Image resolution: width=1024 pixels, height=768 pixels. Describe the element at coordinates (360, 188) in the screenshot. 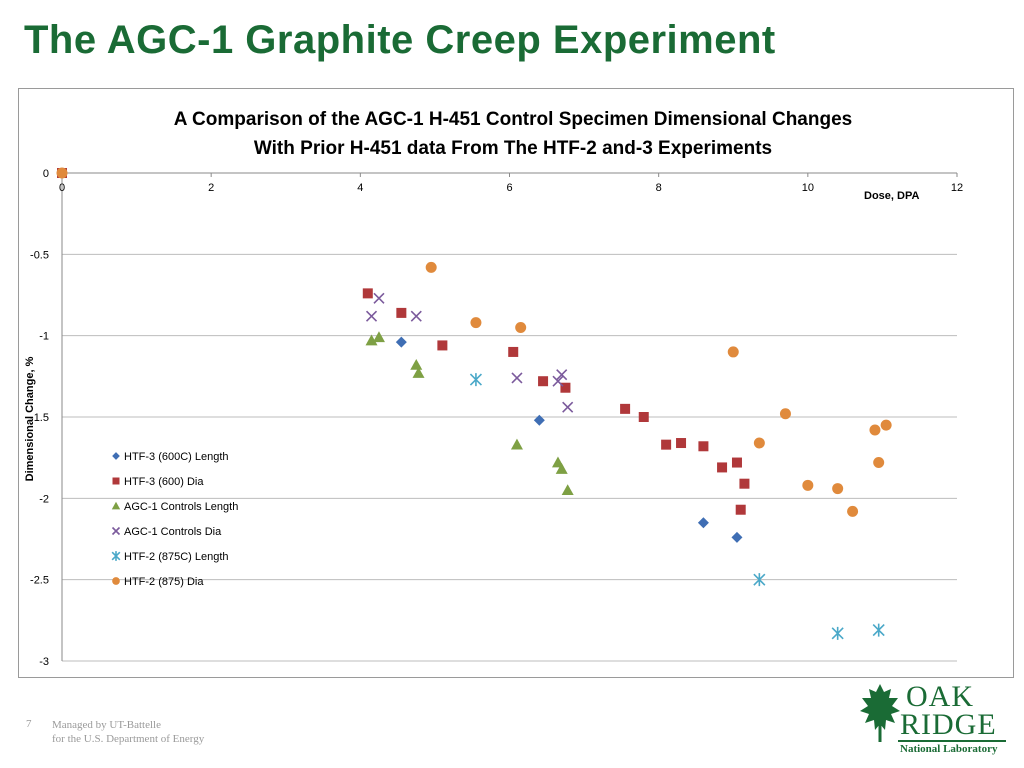

I see `x-tick-label: 4` at that location.